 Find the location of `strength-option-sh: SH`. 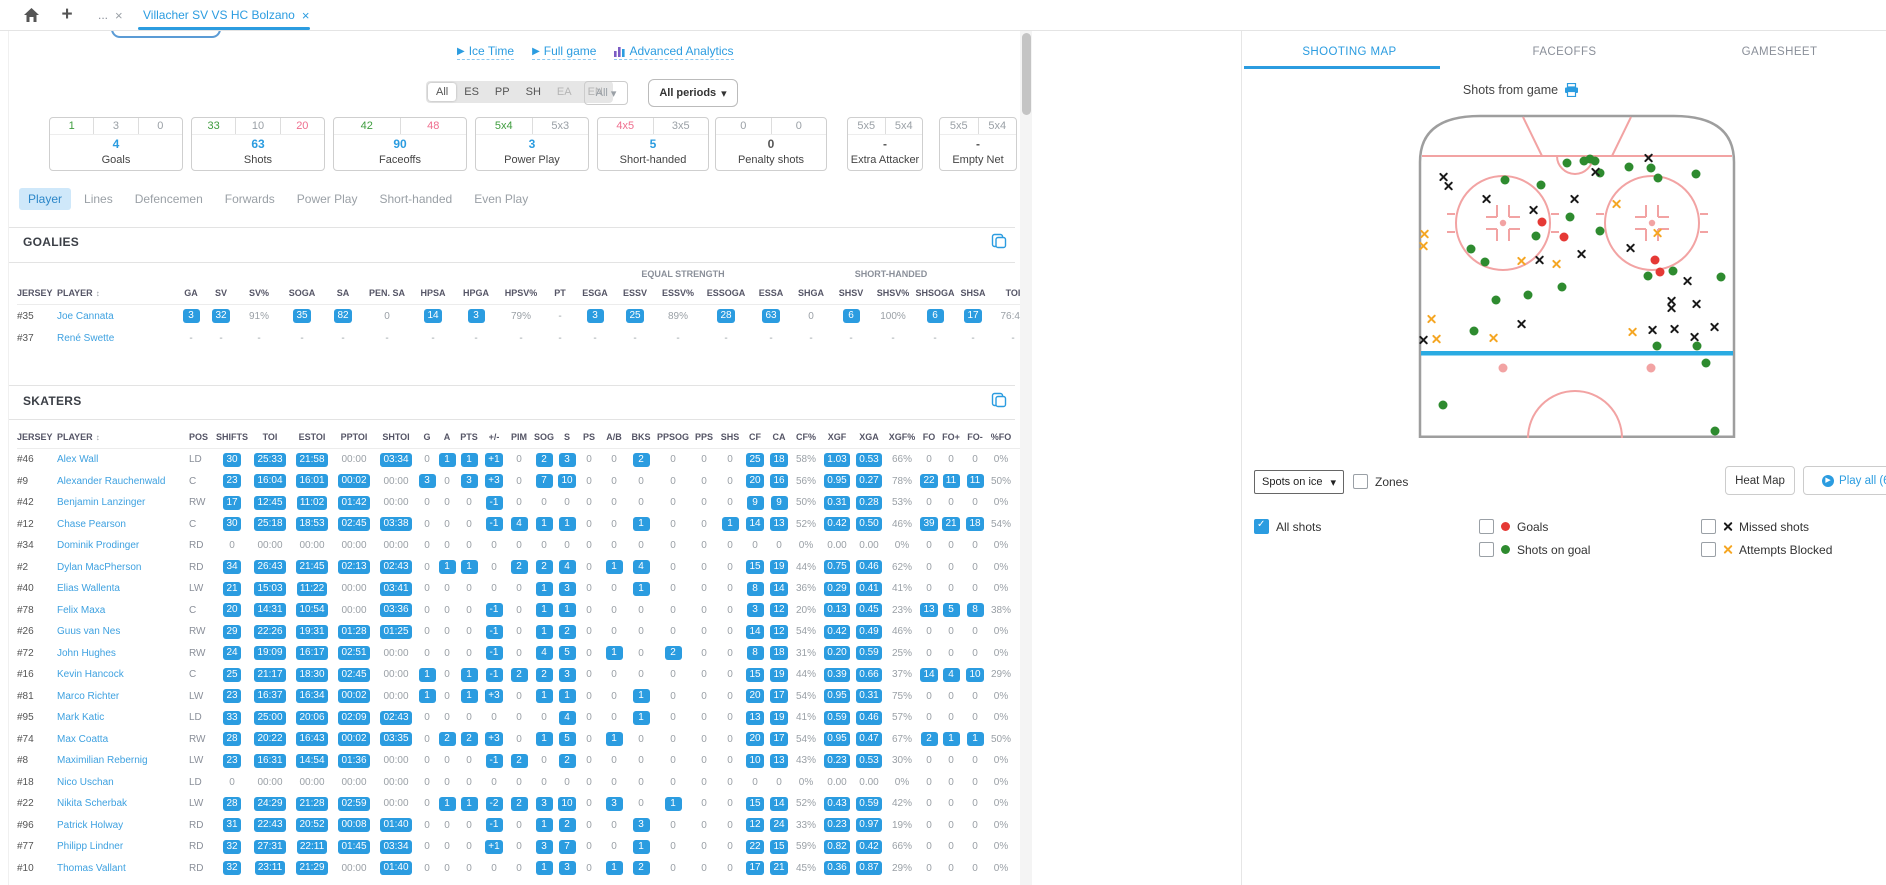

strength-option-sh: SH is located at coordinates (533, 92).